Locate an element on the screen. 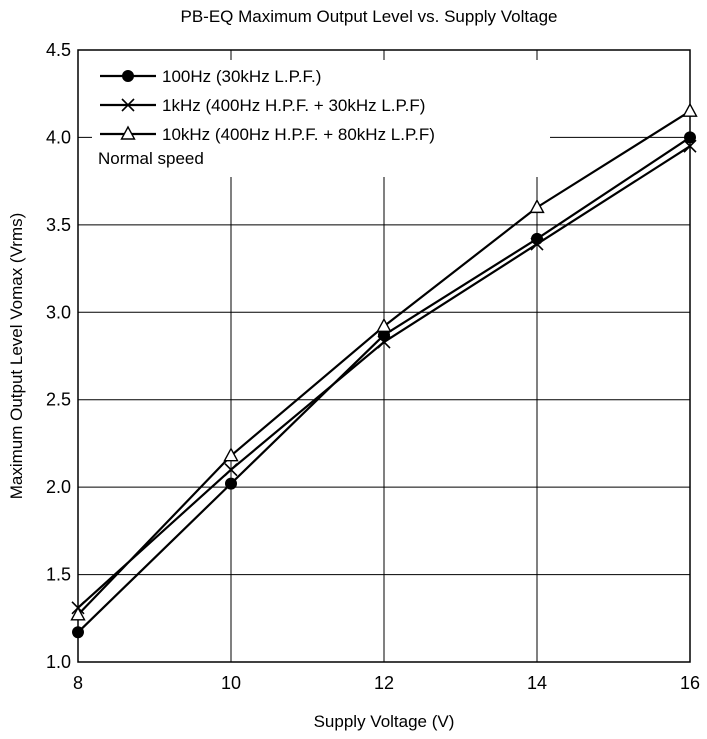  legend-item: 100Hz (30kHz L.P.F.) is located at coordinates (210, 76).